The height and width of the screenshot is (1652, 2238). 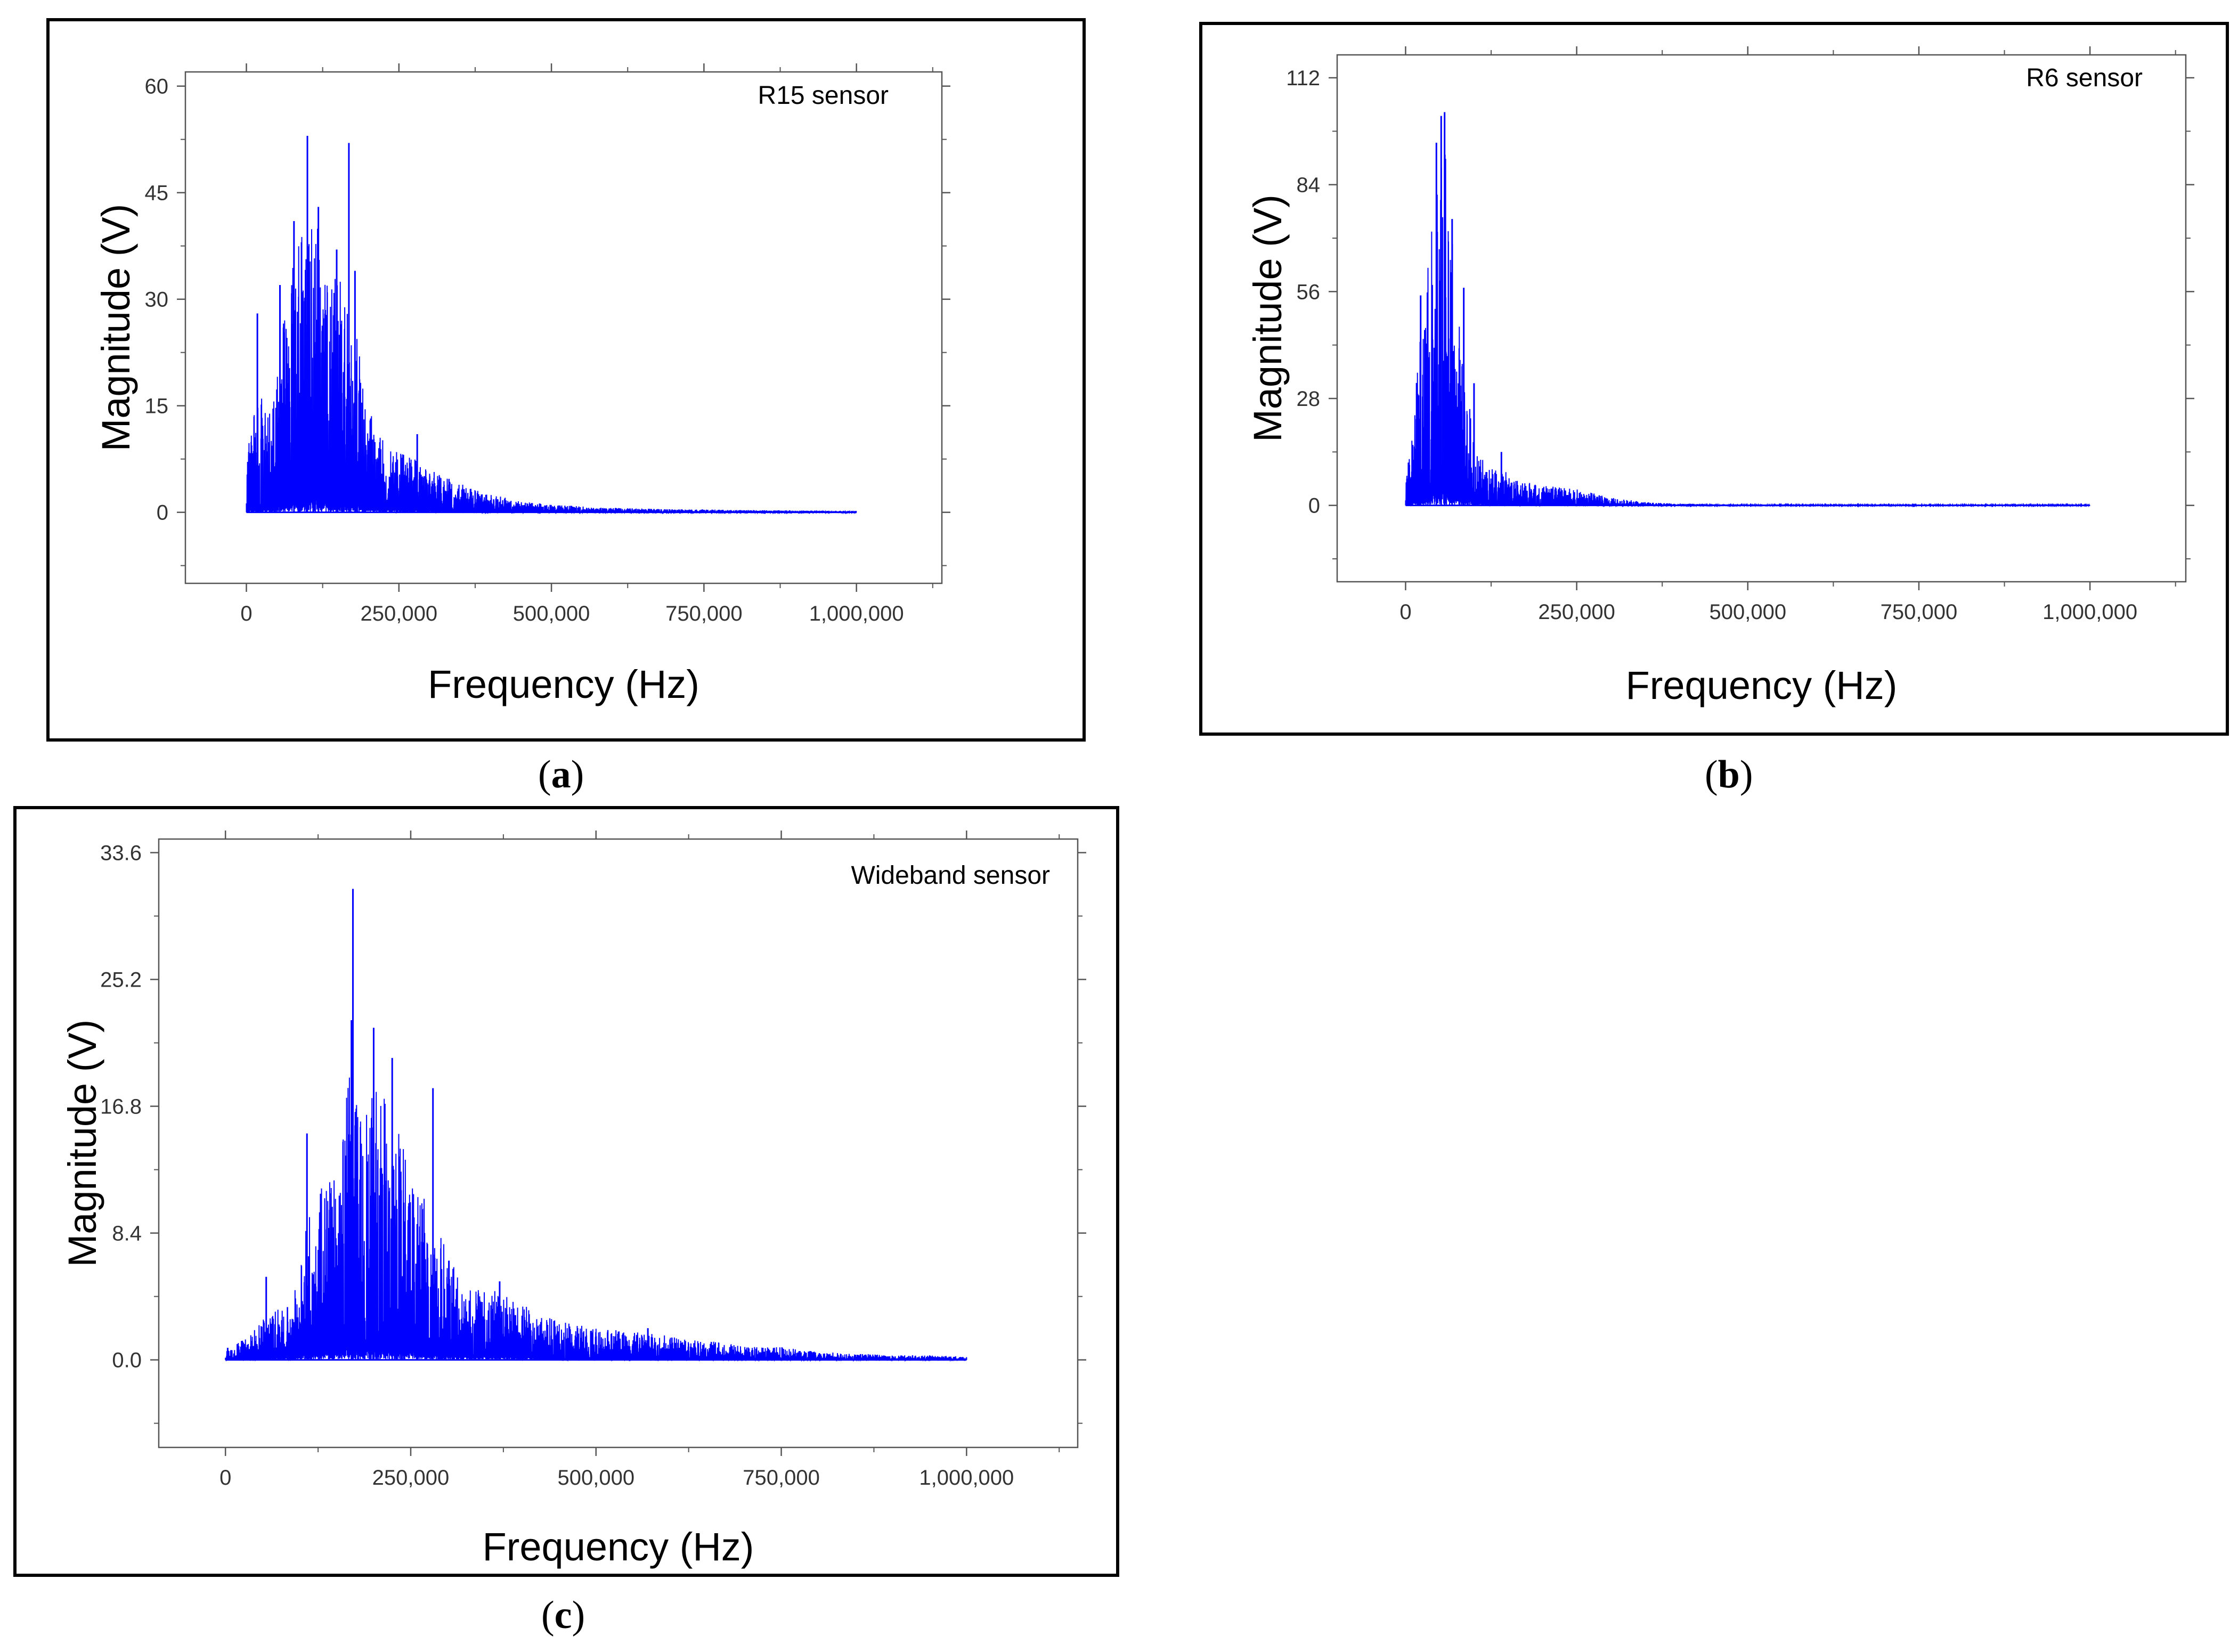 What do you see at coordinates (856, 613) in the screenshot?
I see `x-tick-label-a: 1,000,000` at bounding box center [856, 613].